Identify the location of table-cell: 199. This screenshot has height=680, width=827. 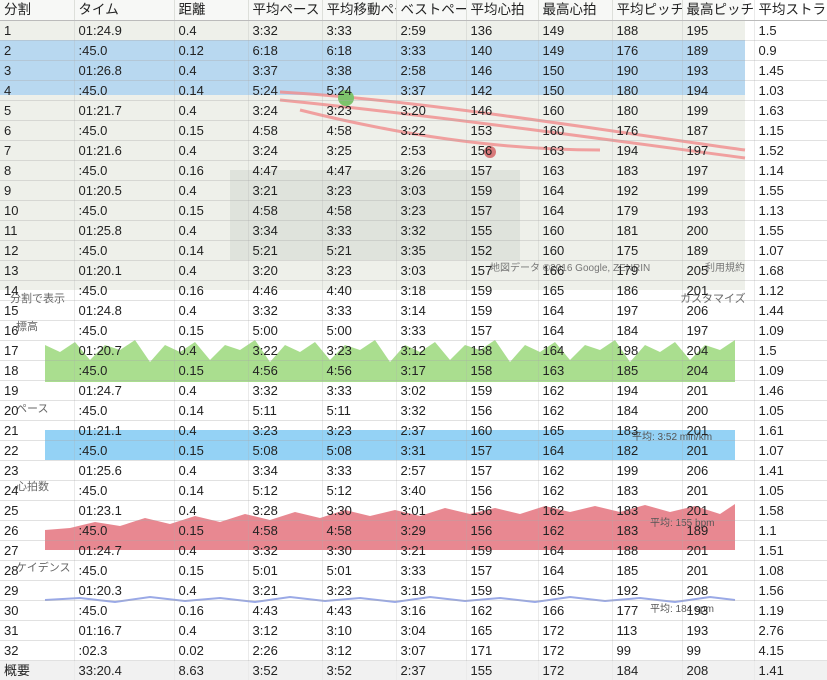
(718, 111).